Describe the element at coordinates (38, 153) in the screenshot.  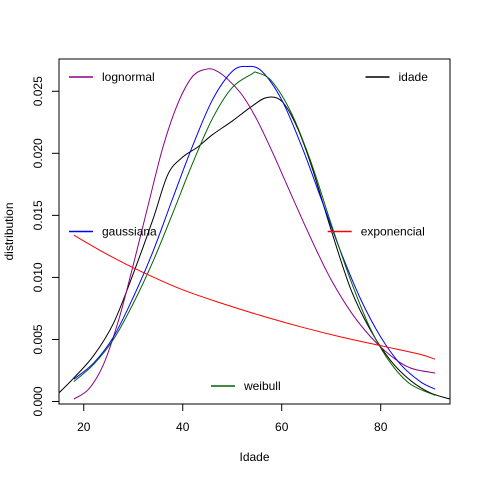
I see `y-tick-label: 0.020` at that location.